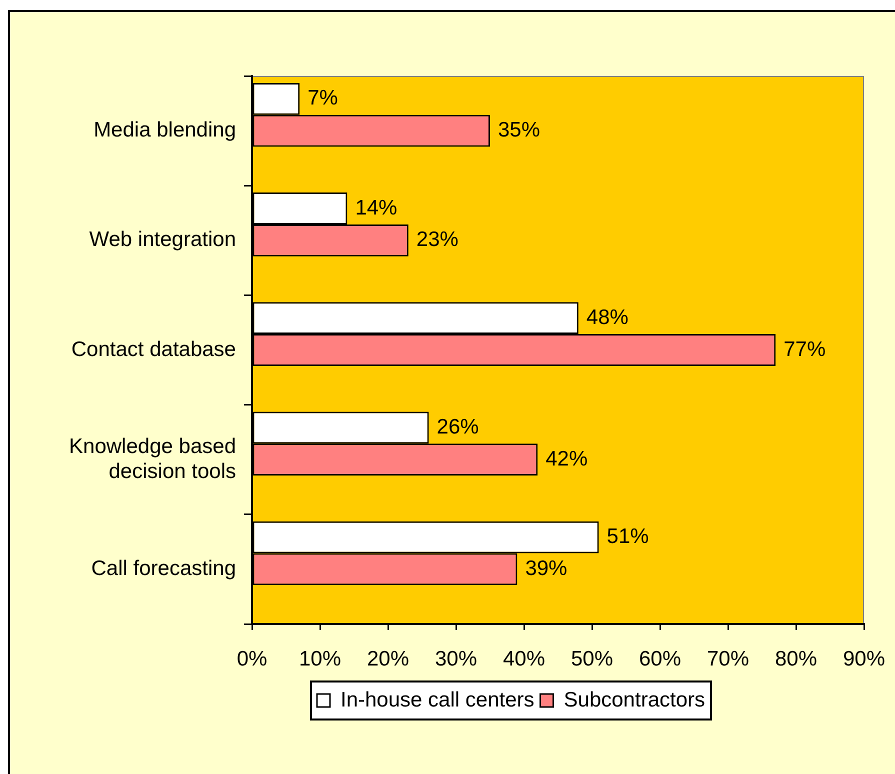 The image size is (895, 774). Describe the element at coordinates (546, 568) in the screenshot. I see `data-label: 39%` at that location.